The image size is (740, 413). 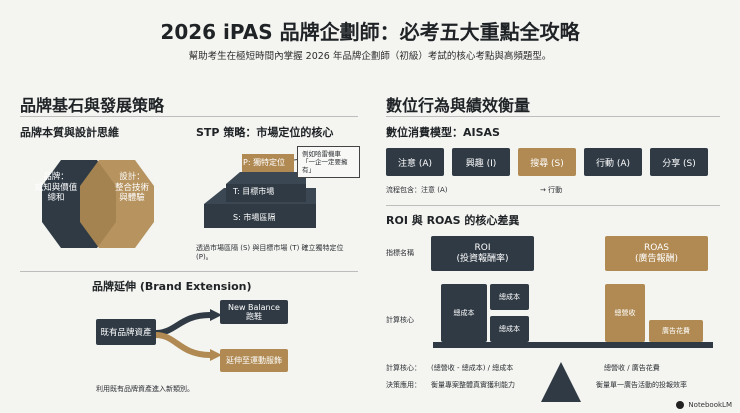 I want to click on roi-total-cost-bottom: 總成本, so click(x=509, y=329).